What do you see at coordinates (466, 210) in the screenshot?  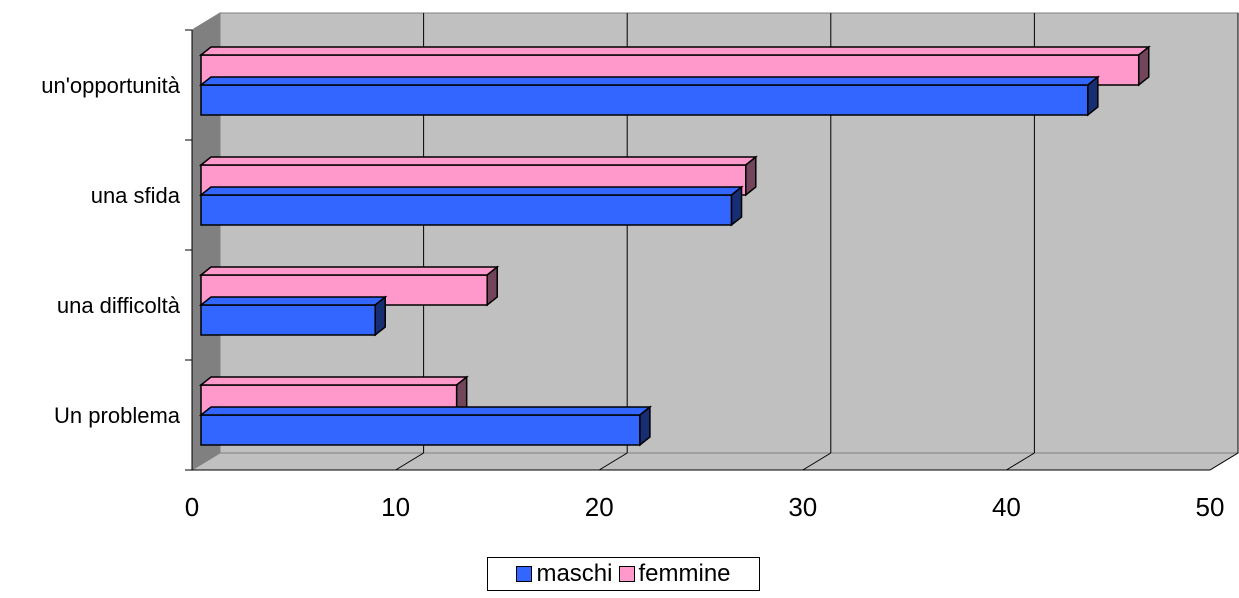 I see `bar-maschi-una-sfida` at bounding box center [466, 210].